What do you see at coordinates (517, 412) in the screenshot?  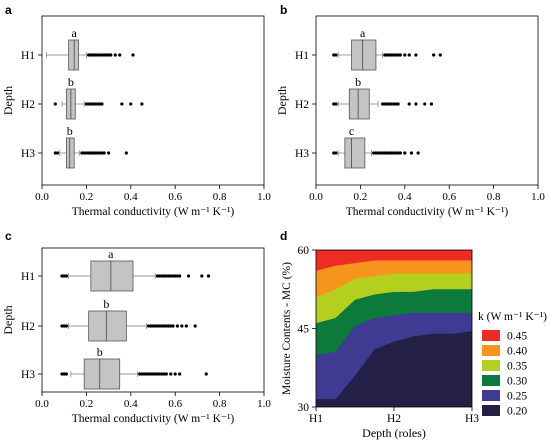 I see `legend-label: 0.20` at bounding box center [517, 412].